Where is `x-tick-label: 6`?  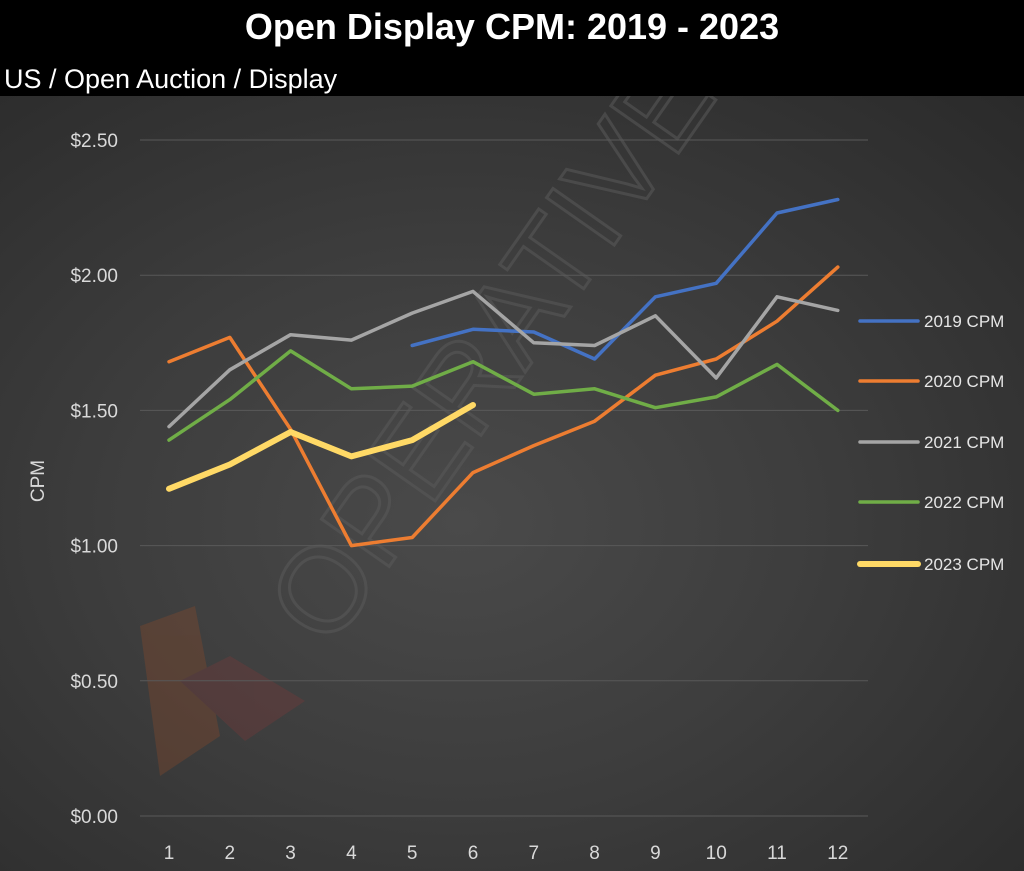 x-tick-label: 6 is located at coordinates (473, 853).